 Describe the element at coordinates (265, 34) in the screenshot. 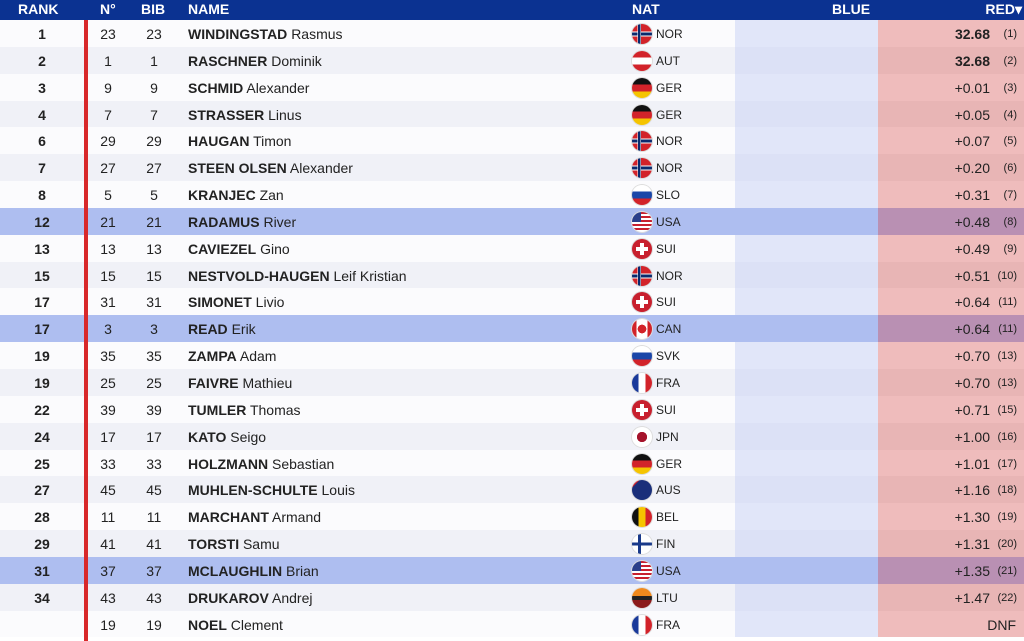

I see `athlete-name: WINDINGSTAD Rasmus` at that location.